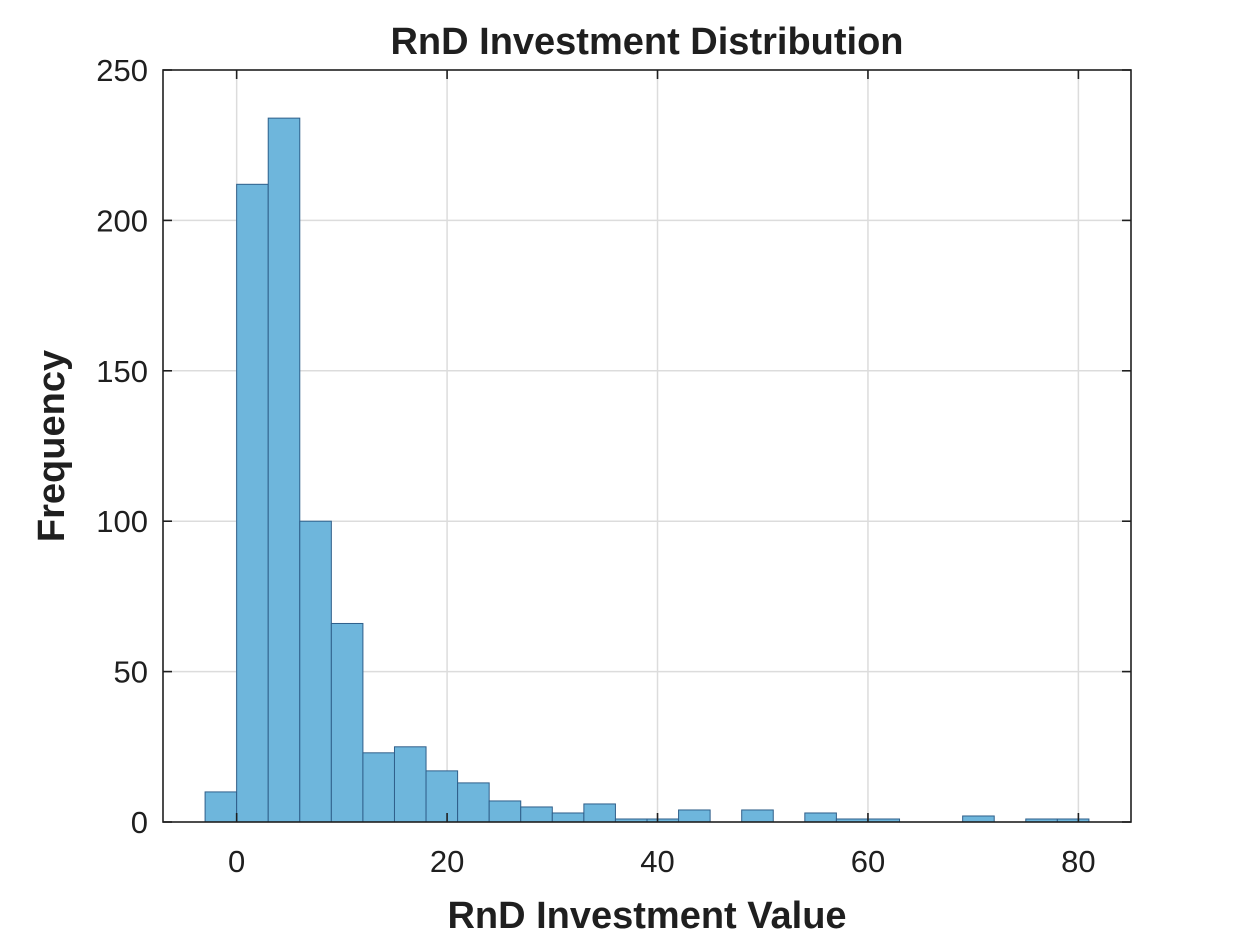 This screenshot has height=938, width=1250. What do you see at coordinates (122, 521) in the screenshot?
I see `y-tick-label: 100` at bounding box center [122, 521].